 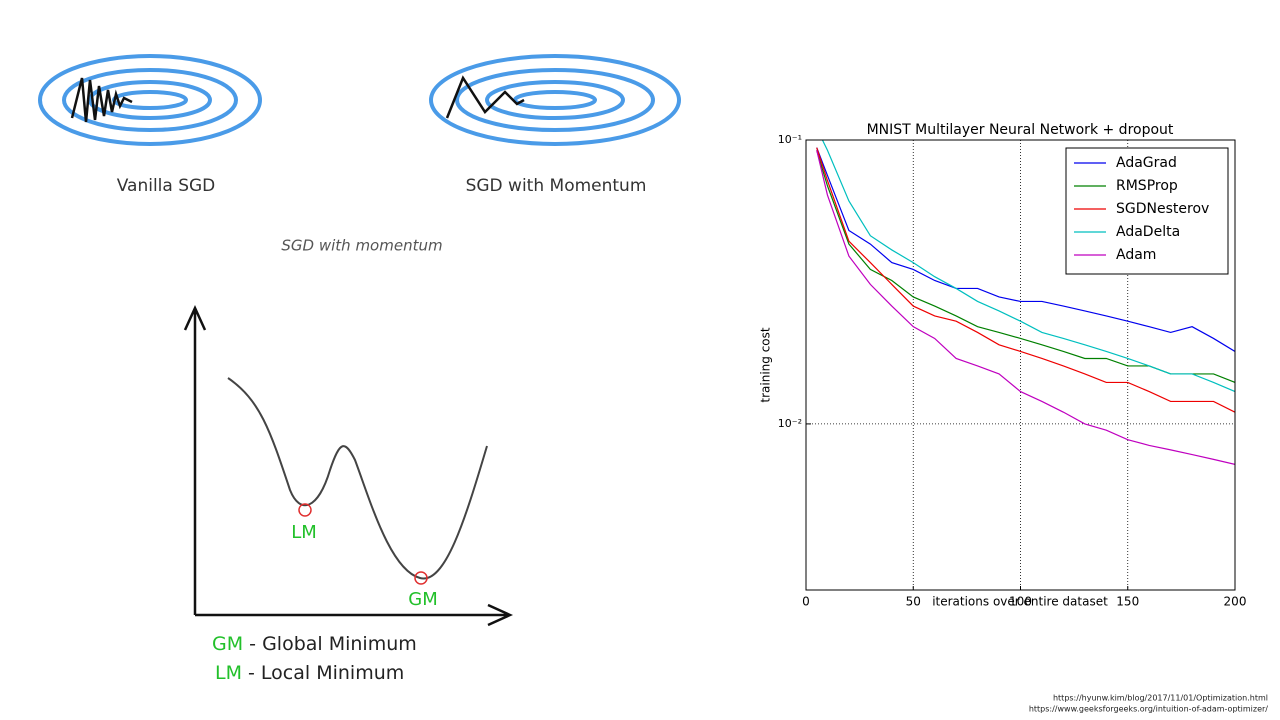 I want to click on x-tick-label: 100, so click(x=1020, y=602).